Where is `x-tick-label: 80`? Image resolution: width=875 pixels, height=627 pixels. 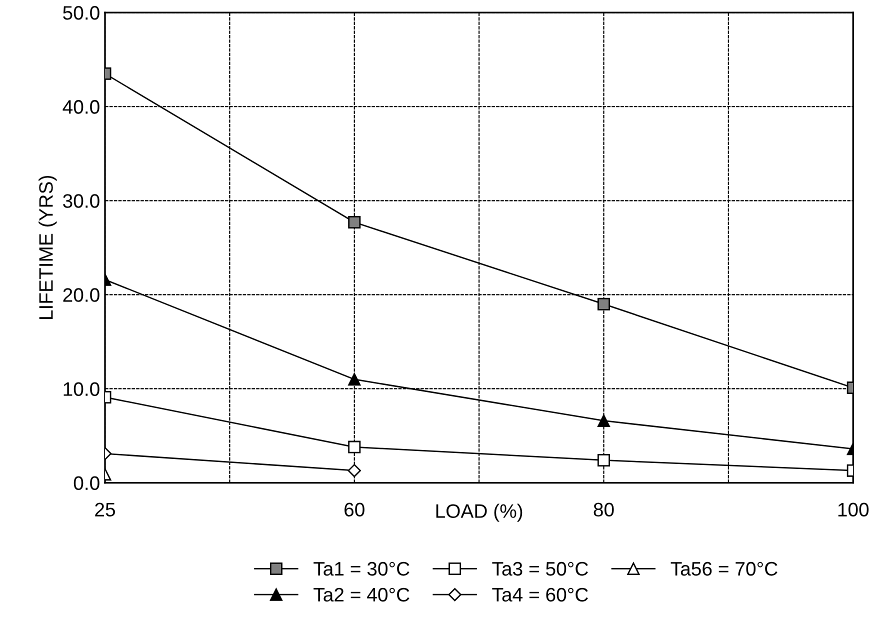
x-tick-label: 80 is located at coordinates (604, 509).